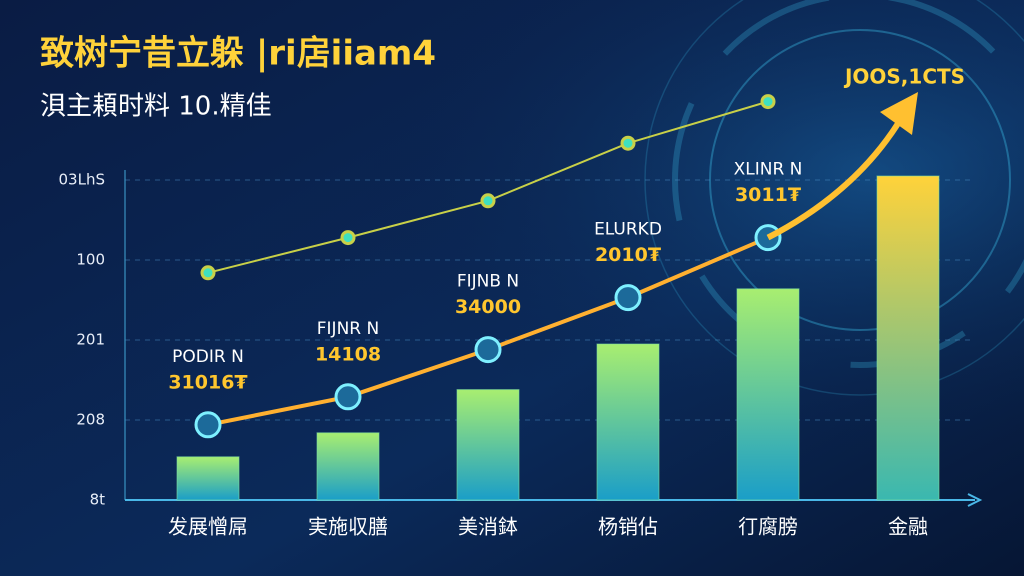  What do you see at coordinates (768, 527) in the screenshot?
I see `x-tick-label: 㣔腐膀` at bounding box center [768, 527].